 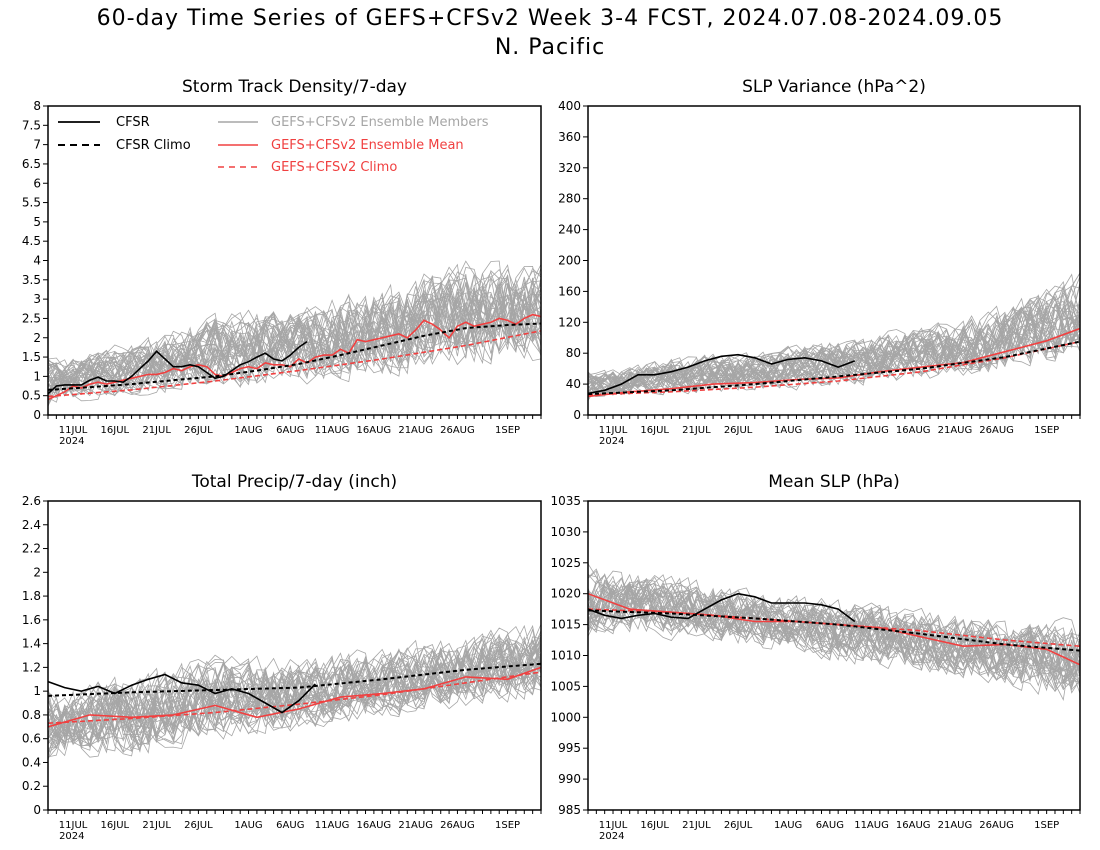 I want to click on chart-title: Total Precip/7-day (inch), so click(x=294, y=482).